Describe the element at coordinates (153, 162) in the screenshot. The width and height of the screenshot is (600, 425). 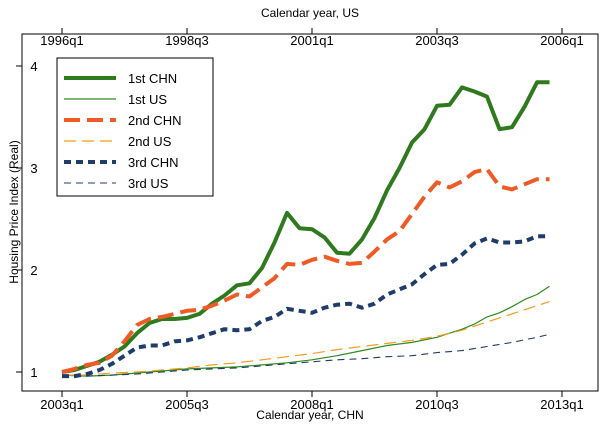
I see `legend-label: 3rd CHN` at that location.